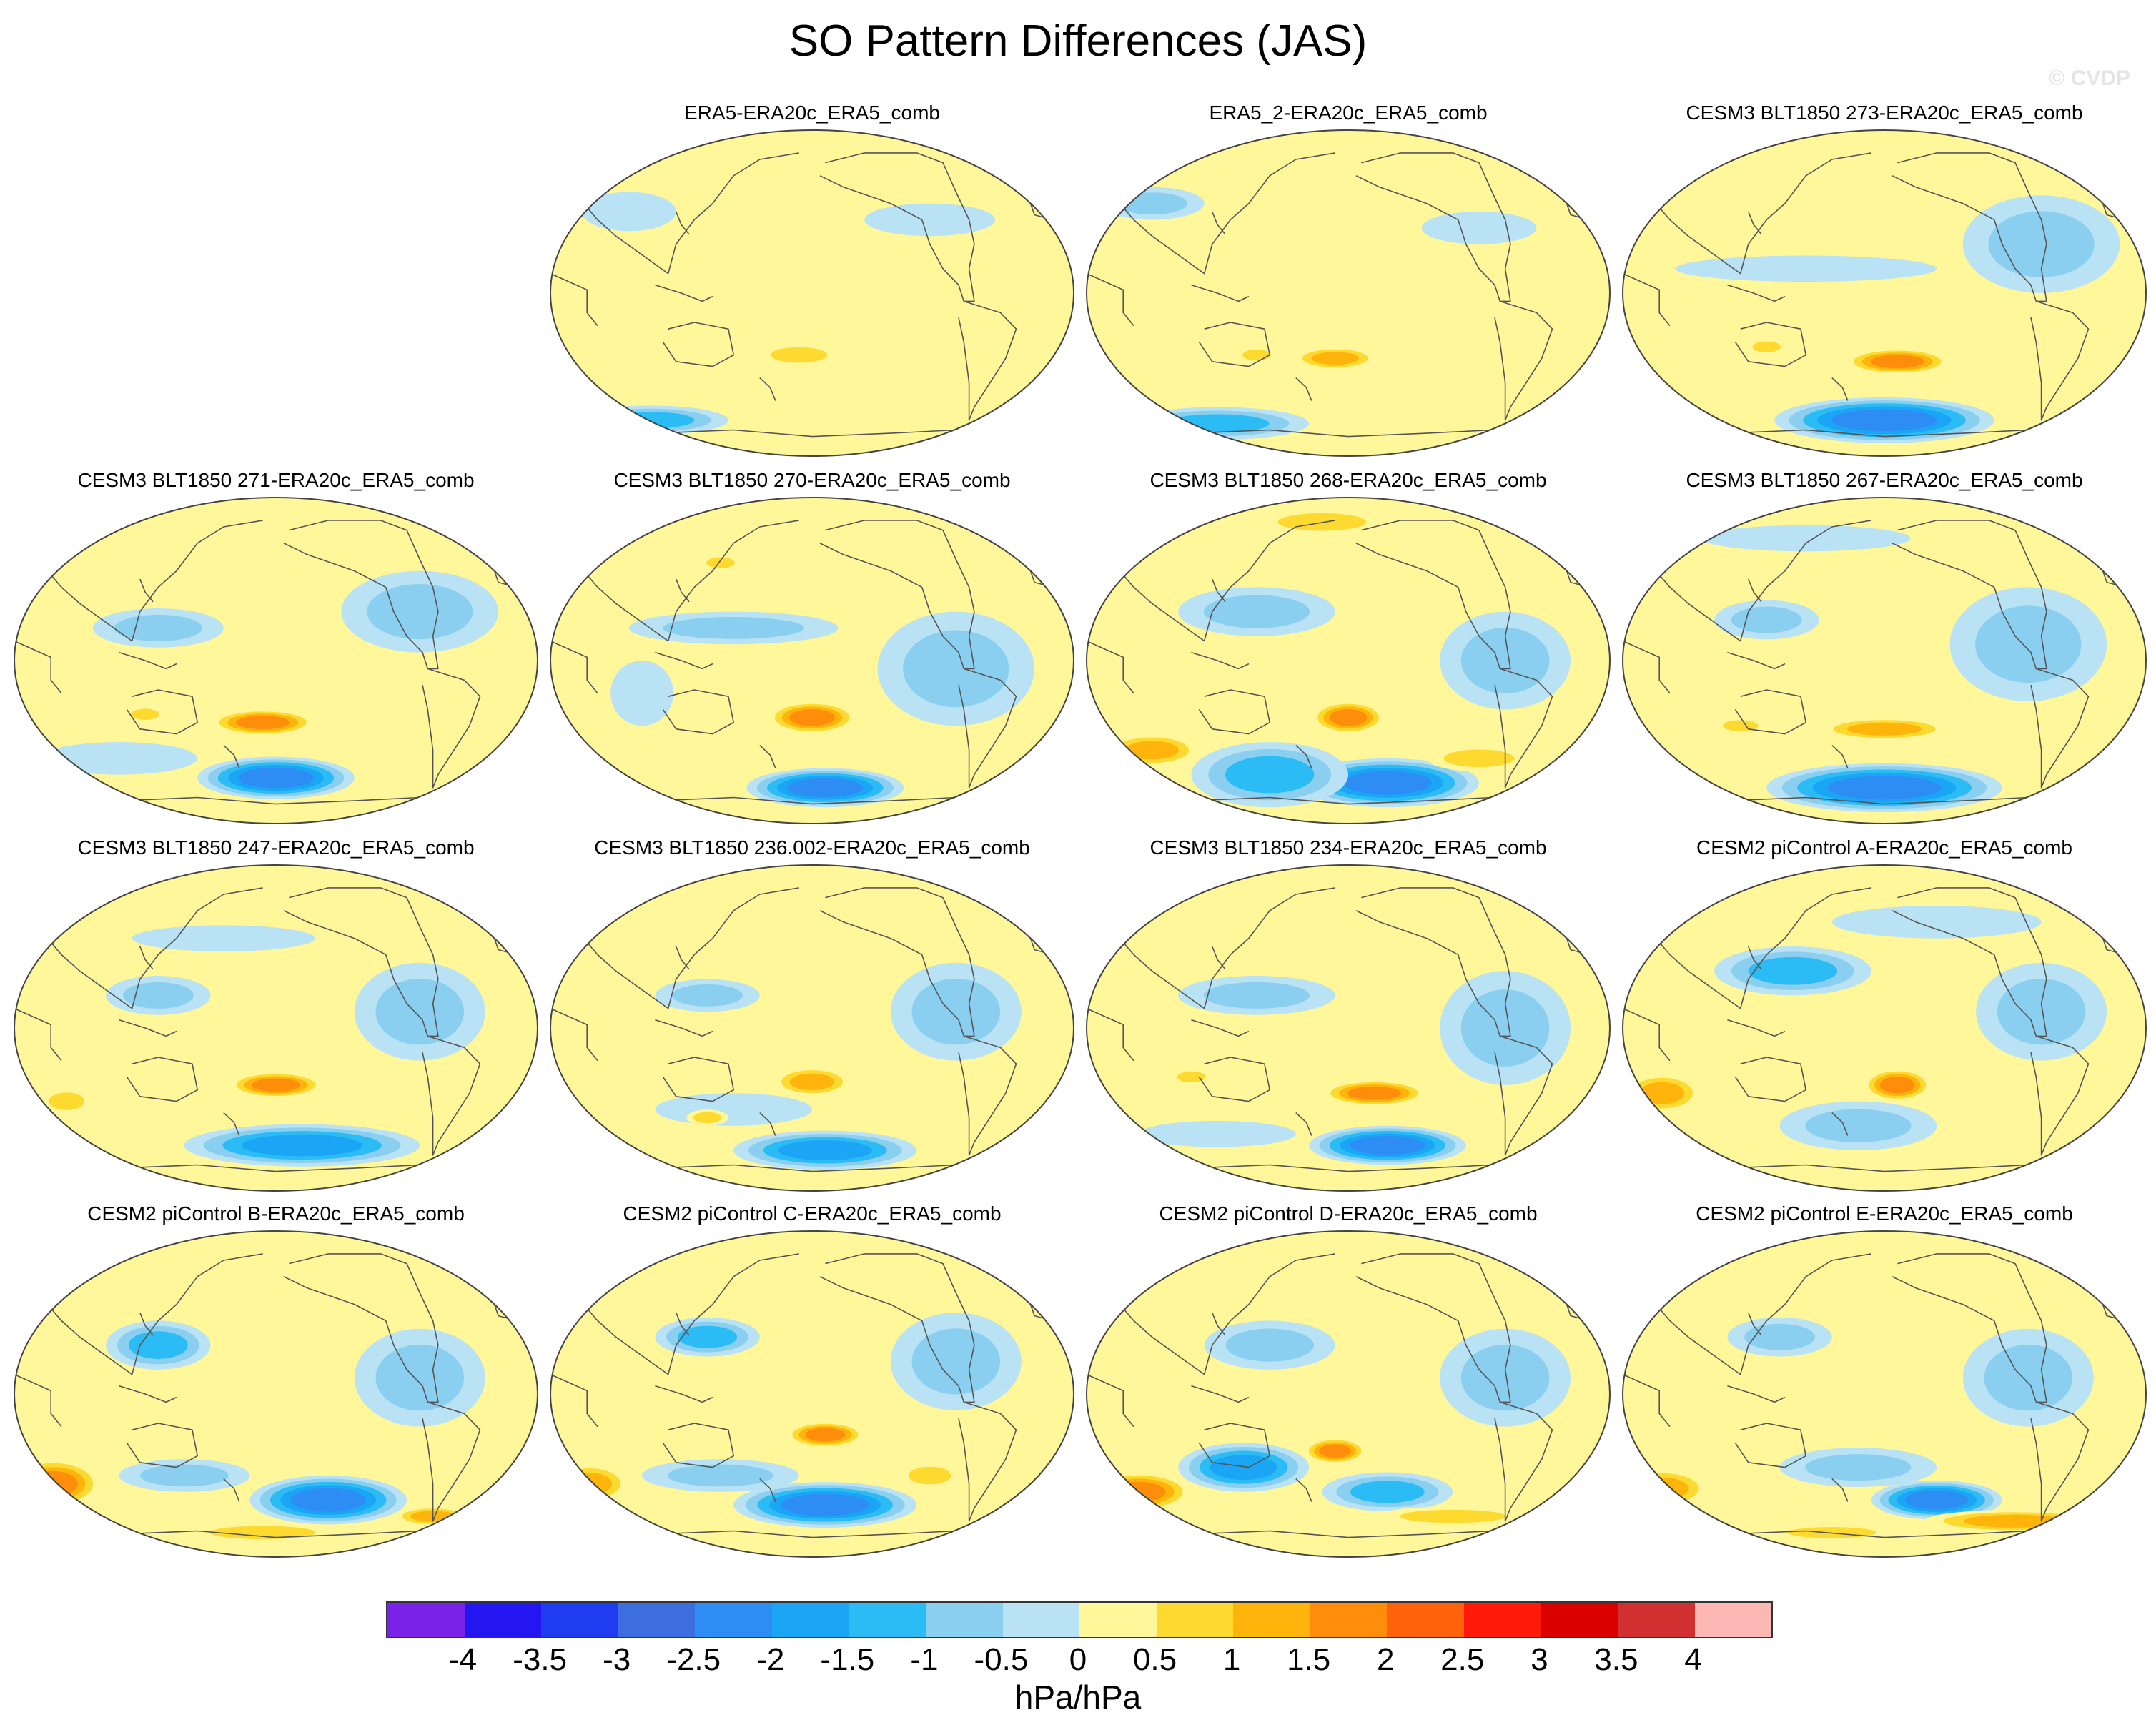 Image resolution: width=2156 pixels, height=1730 pixels. I want to click on cvdp-watermark: © CVDP, so click(2089, 78).